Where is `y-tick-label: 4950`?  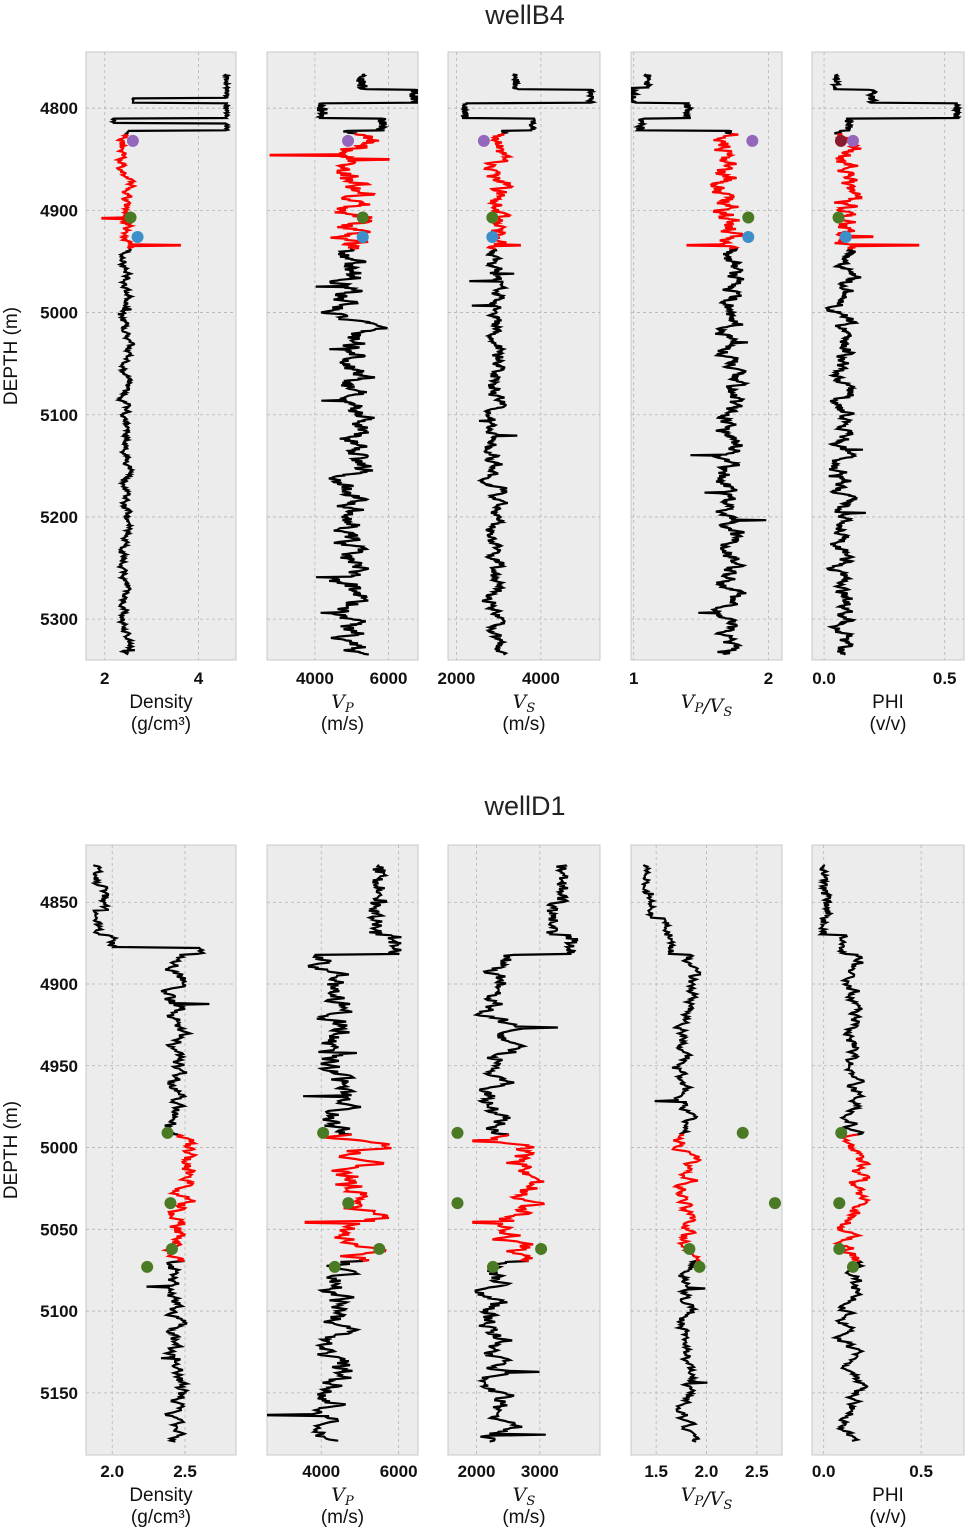 y-tick-label: 4950 is located at coordinates (59, 1066).